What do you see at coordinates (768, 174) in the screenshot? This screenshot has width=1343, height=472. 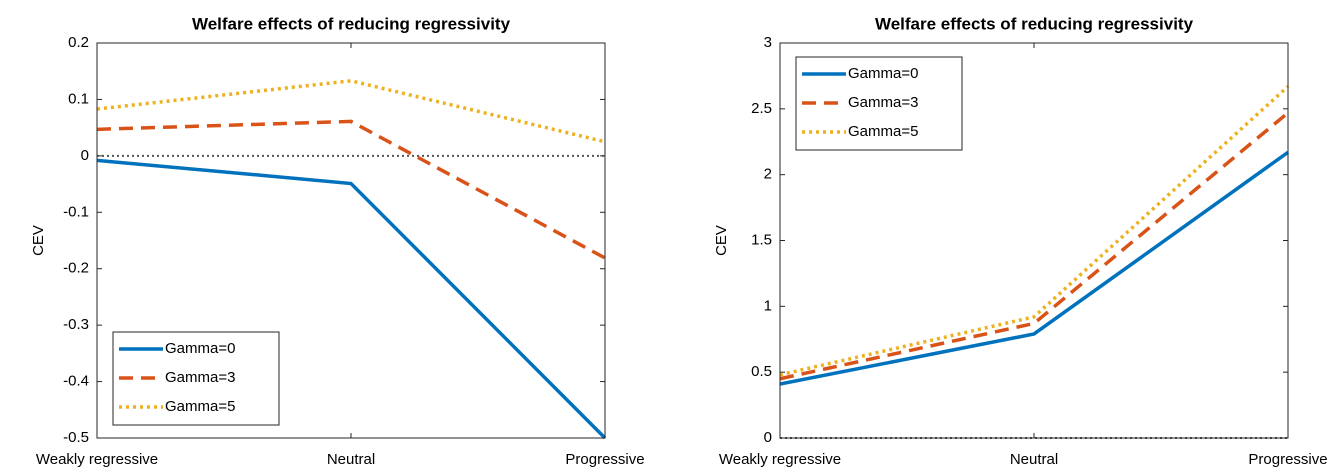 I see `y-tick-label: 2` at bounding box center [768, 174].